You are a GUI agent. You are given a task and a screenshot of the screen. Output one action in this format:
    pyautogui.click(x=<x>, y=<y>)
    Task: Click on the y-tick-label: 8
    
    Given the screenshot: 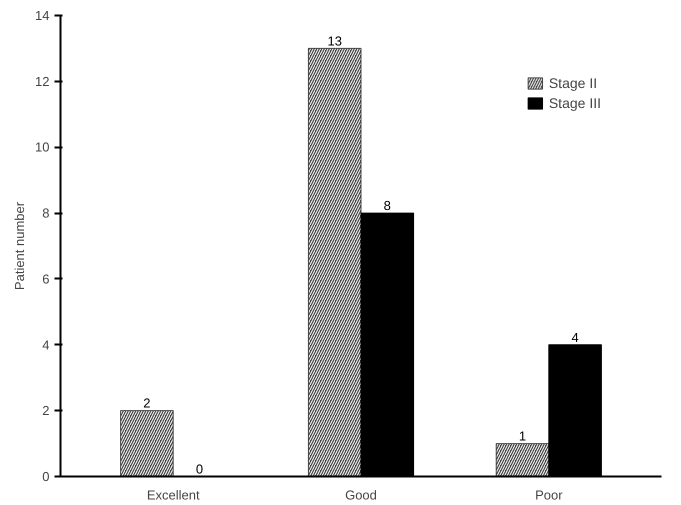 What is the action you would take?
    pyautogui.click(x=46, y=213)
    